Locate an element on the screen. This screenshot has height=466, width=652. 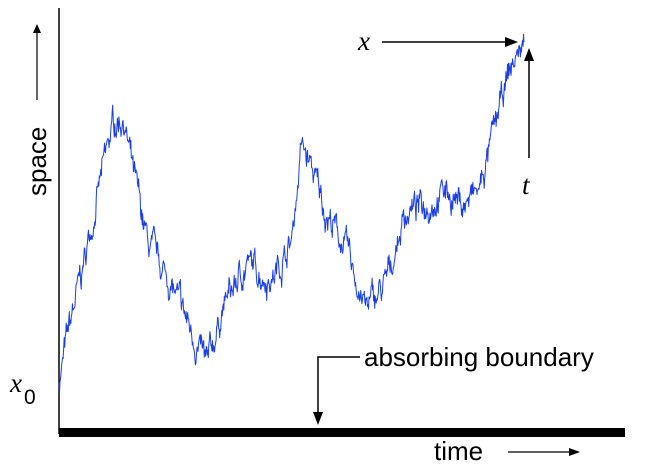
boundary-arrowhead-icon is located at coordinates (318, 418).